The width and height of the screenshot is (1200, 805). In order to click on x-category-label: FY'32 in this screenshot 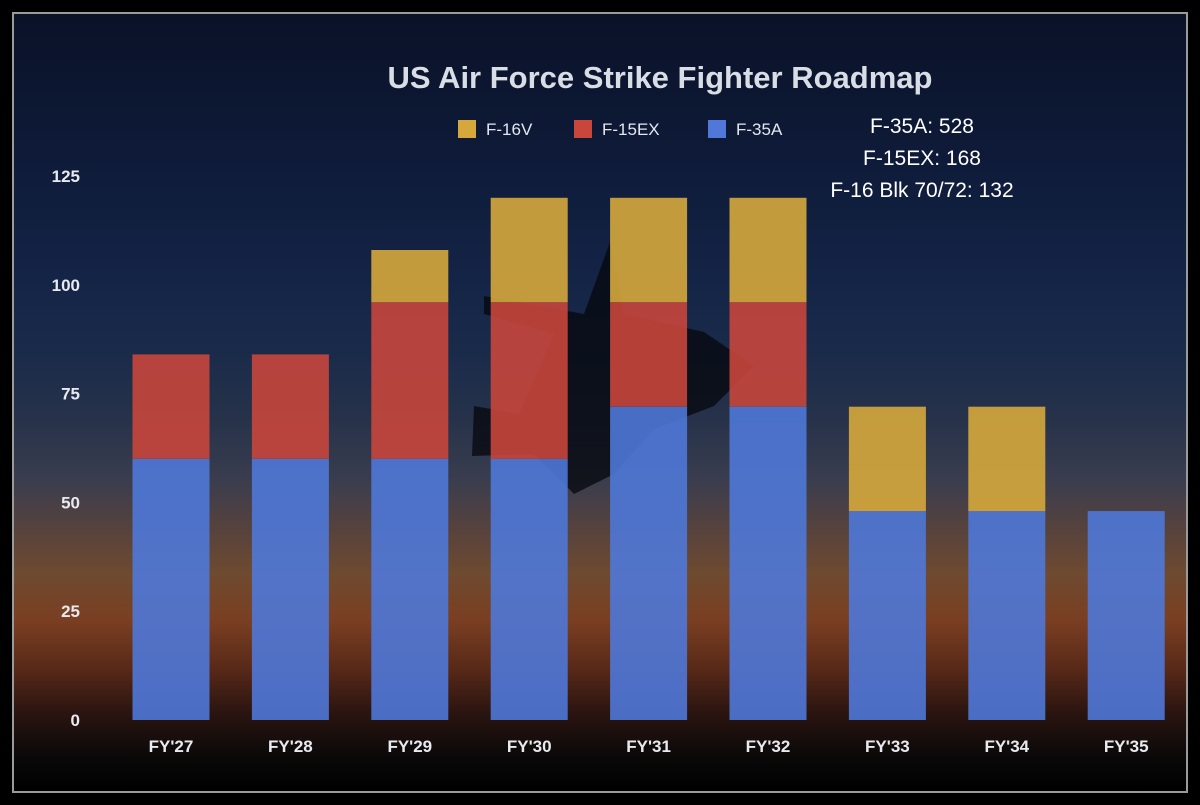, I will do `click(768, 746)`.